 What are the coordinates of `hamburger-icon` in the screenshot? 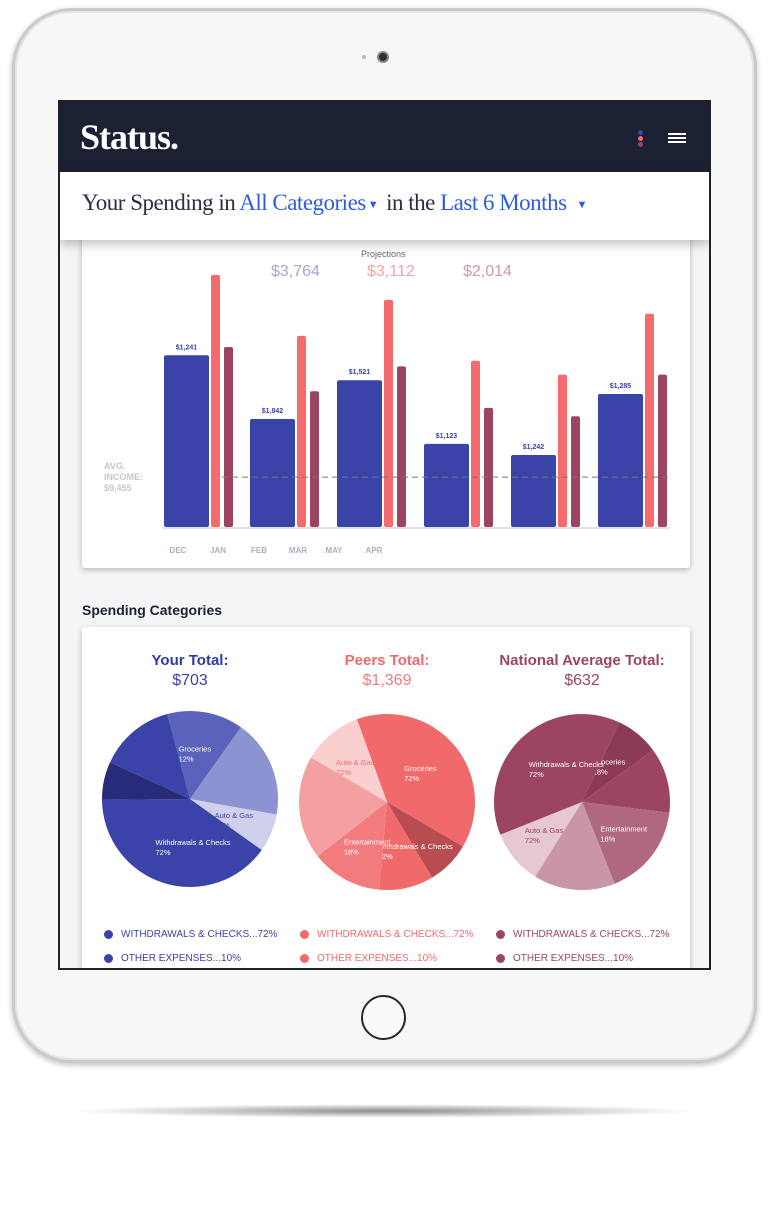 It's located at (677, 139).